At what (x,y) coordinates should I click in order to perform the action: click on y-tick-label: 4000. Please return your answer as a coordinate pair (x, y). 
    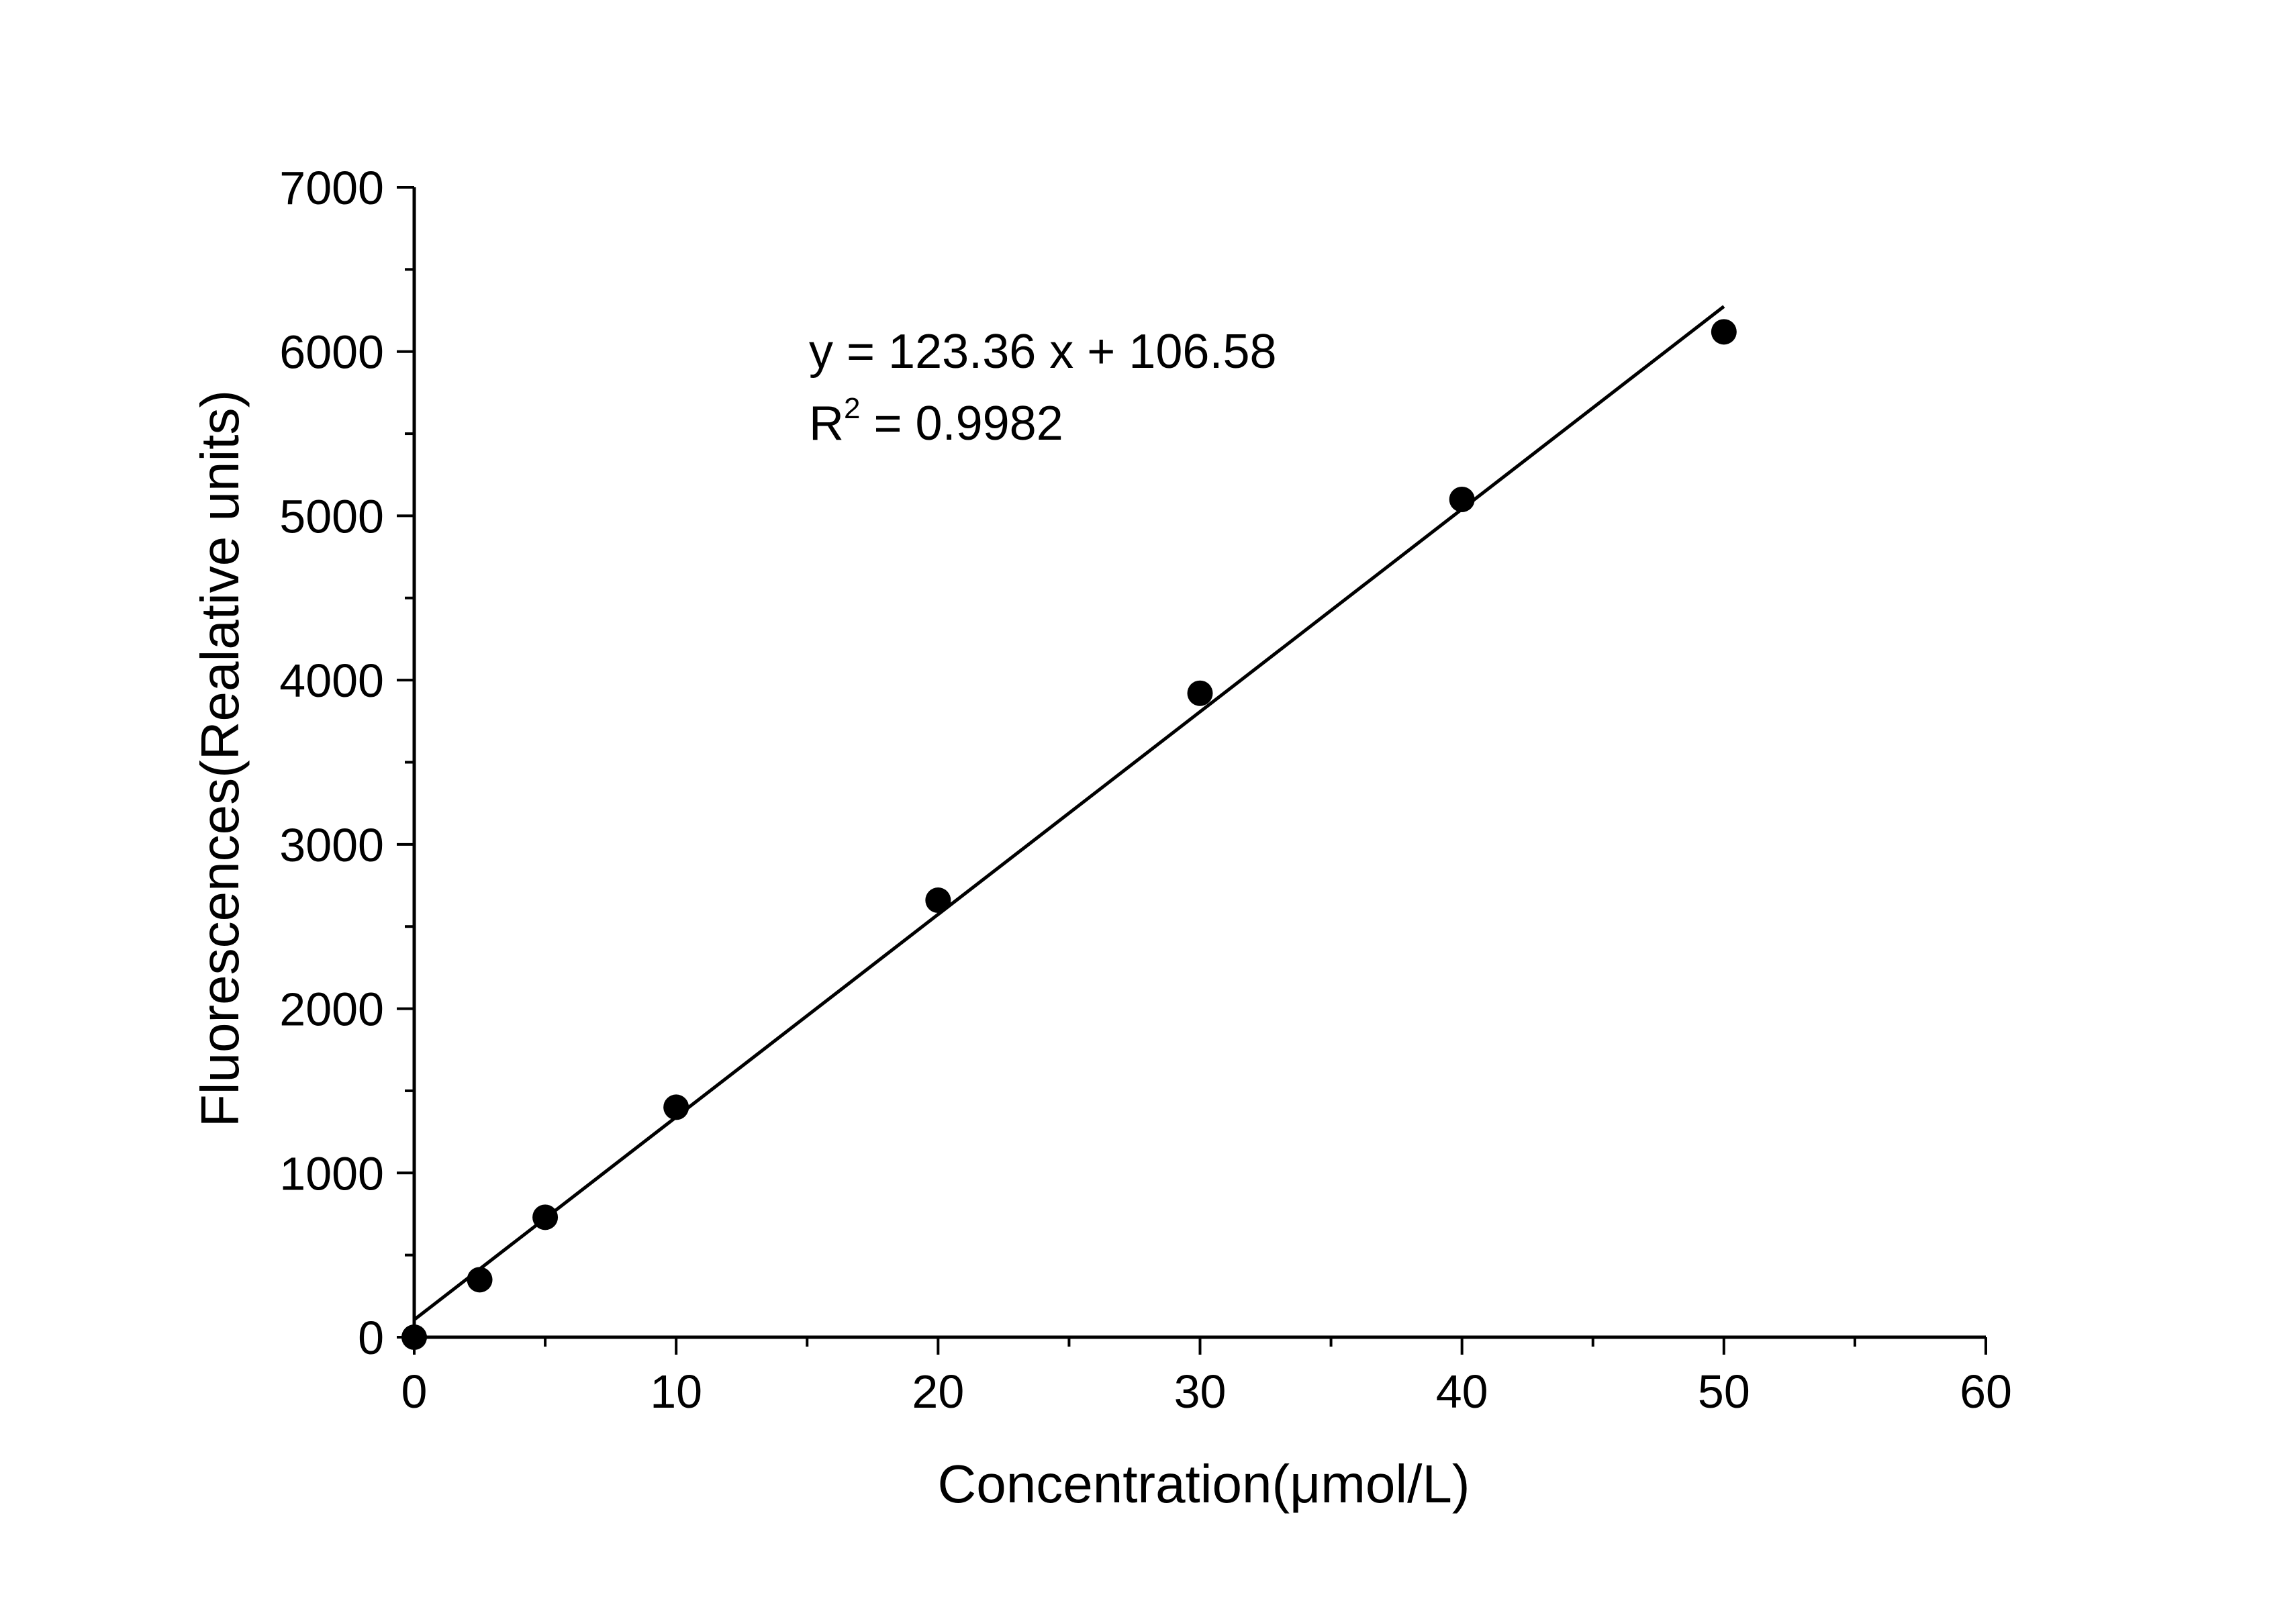
    Looking at the image, I should click on (332, 681).